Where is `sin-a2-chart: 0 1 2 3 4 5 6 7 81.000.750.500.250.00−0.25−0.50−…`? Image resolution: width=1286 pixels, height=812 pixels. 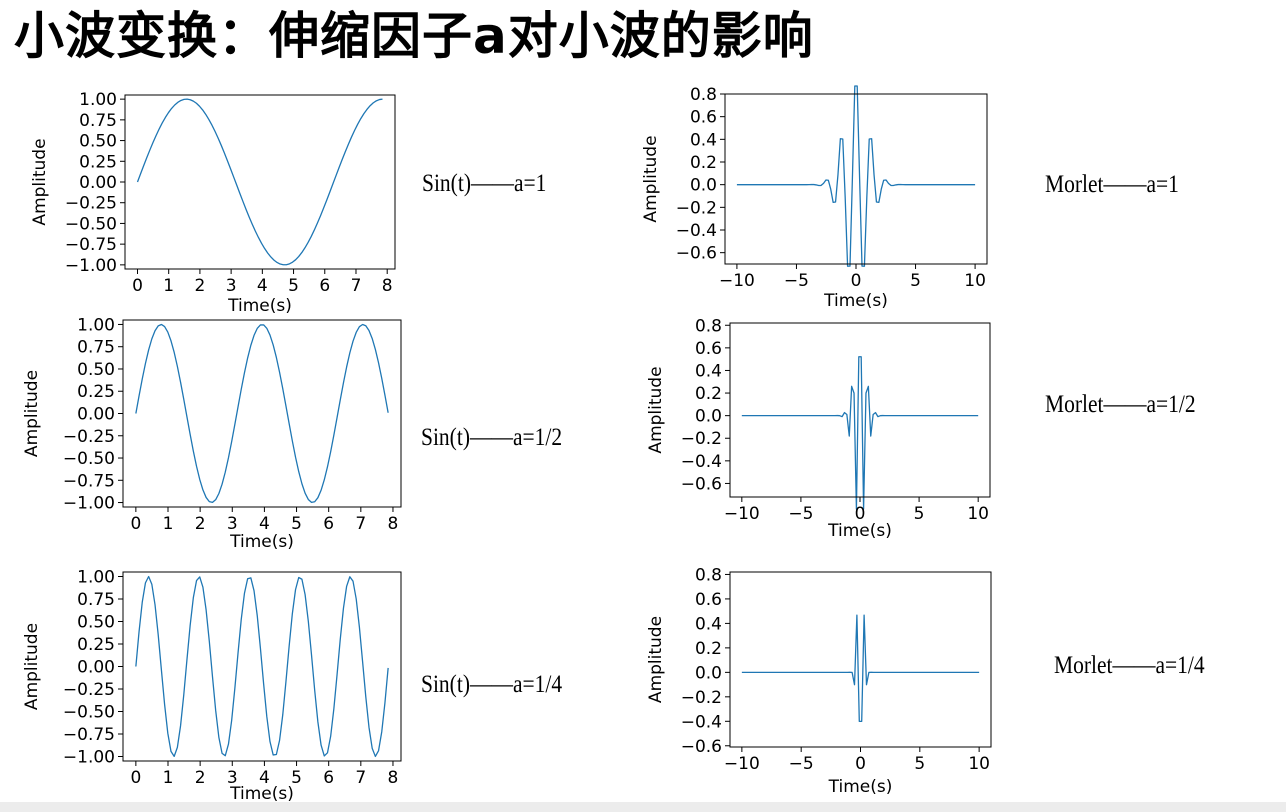 sin-a2-chart: 0 1 2 3 4 5 6 7 81.000.750.500.250.00−0.25−0.50−… is located at coordinates (212, 433).